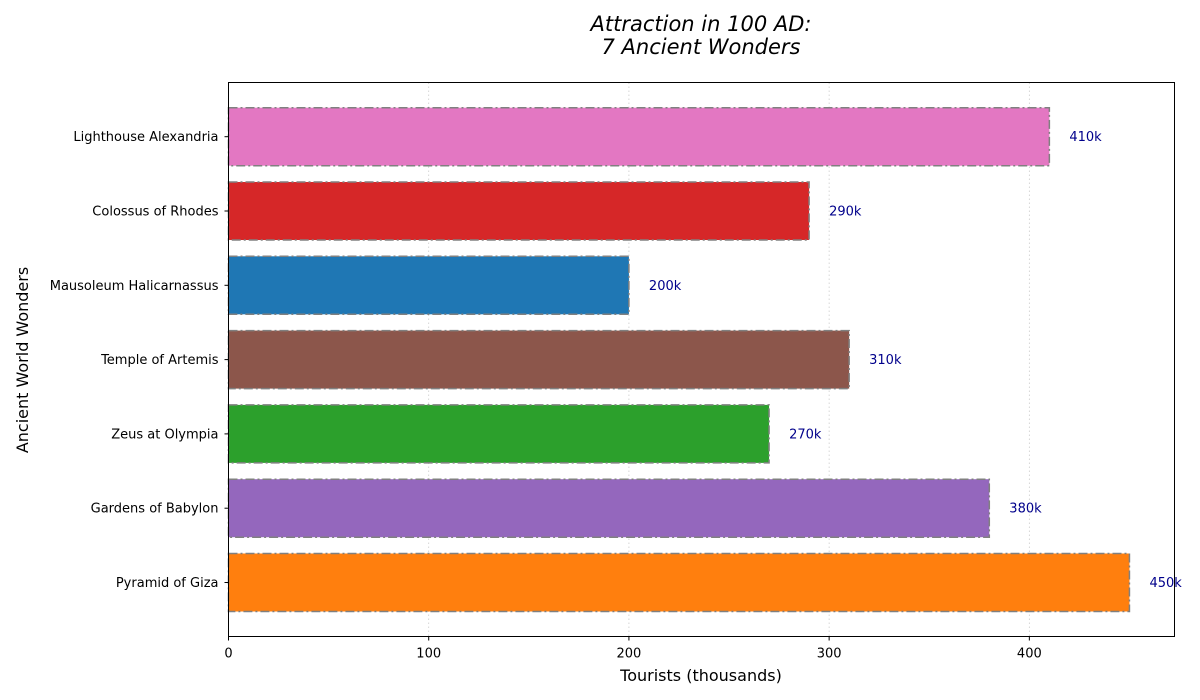 This screenshot has width=1200, height=700. Describe the element at coordinates (155, 212) in the screenshot. I see `y-tick-label: Colossus of Rhodes` at that location.